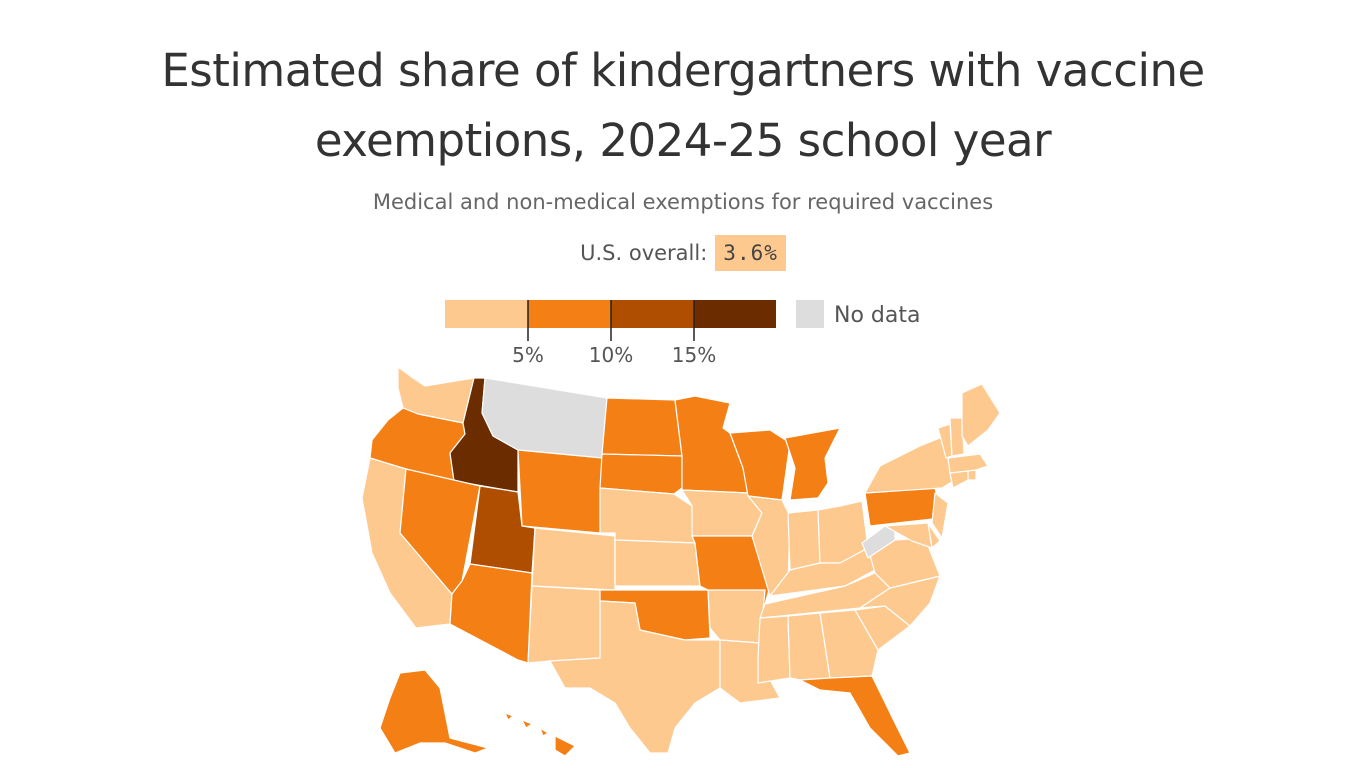 This screenshot has height=768, width=1366. I want to click on state-fl: Florida, so click(855, 716).